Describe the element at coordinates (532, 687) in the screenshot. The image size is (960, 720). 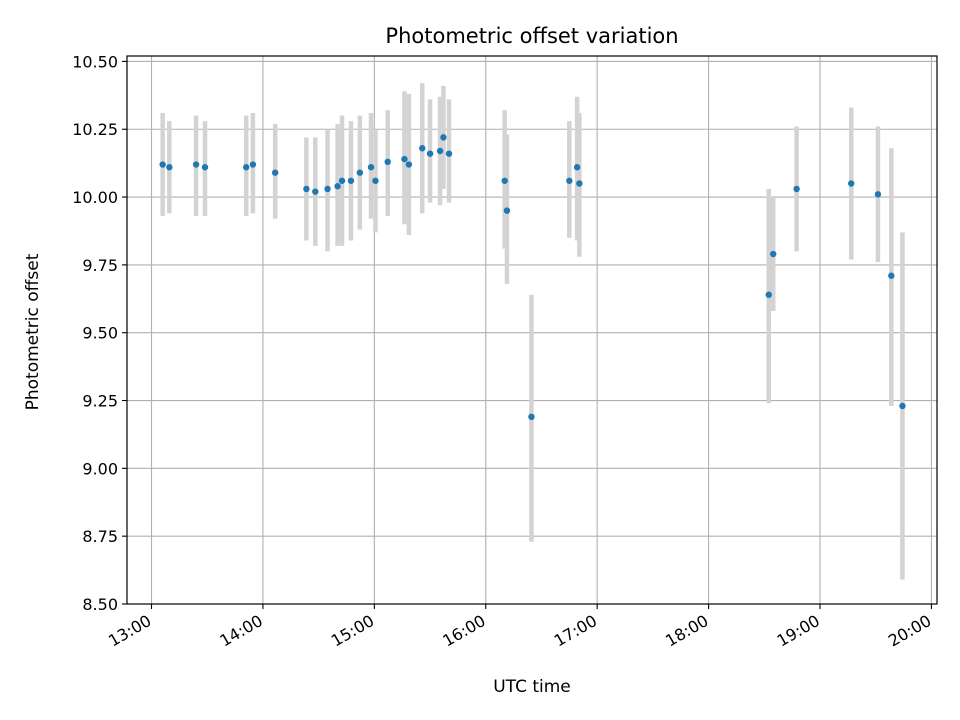
I see `x-axis-label: UTC time` at that location.